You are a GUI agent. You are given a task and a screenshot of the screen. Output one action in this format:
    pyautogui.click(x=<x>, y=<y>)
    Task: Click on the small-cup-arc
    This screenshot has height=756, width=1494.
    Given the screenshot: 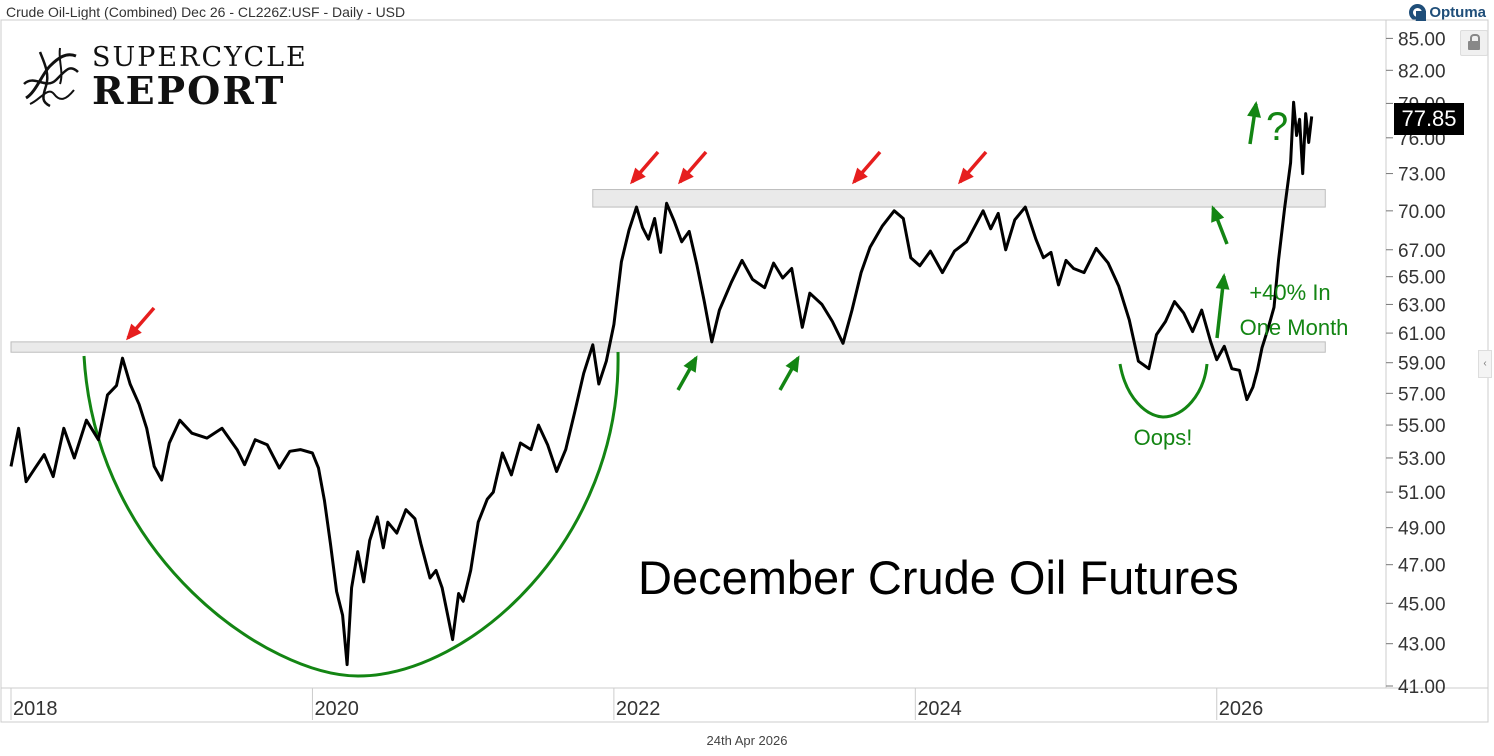 What is the action you would take?
    pyautogui.click(x=1163, y=391)
    